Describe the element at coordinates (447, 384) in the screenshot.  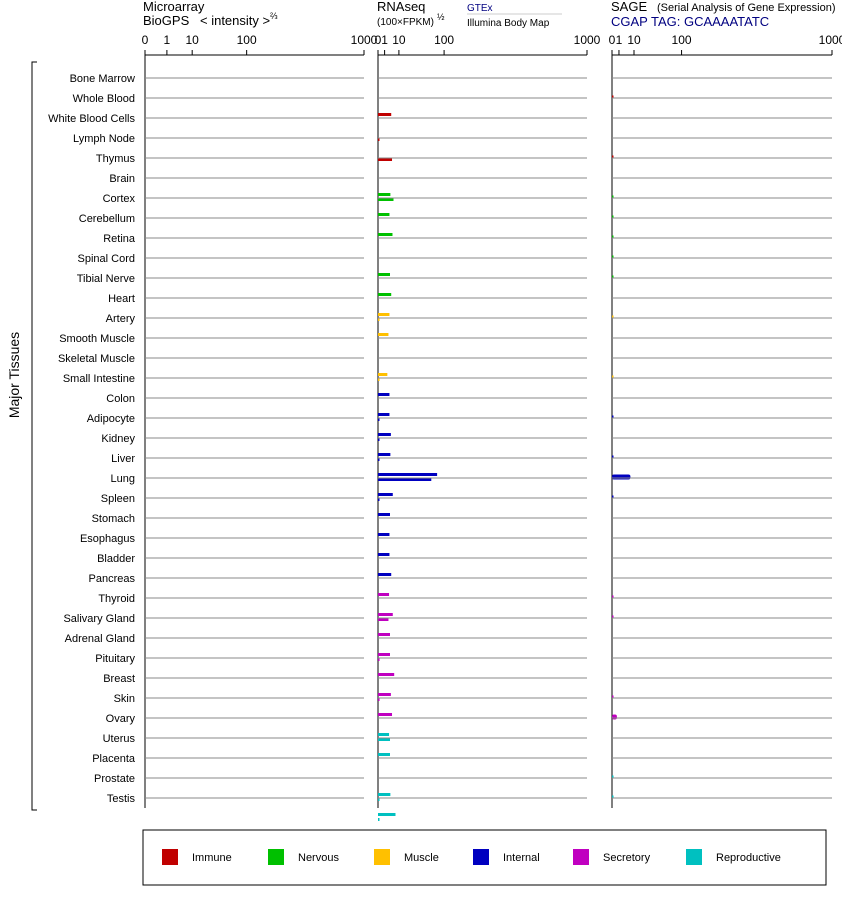
I see `tissue-row: Small Intestine` at that location.